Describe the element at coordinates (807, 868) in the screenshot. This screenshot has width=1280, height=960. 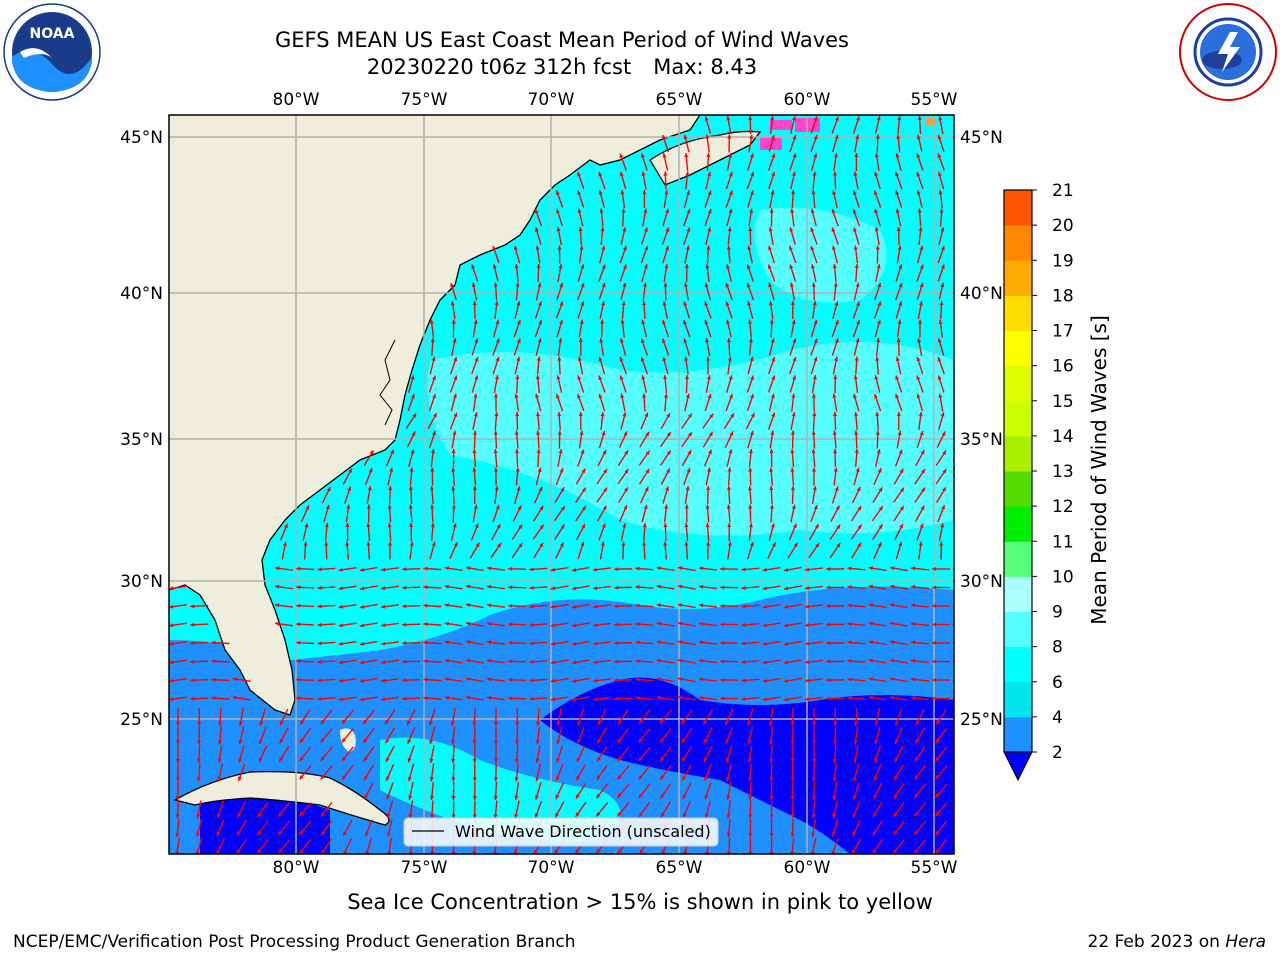
I see `lon-label-bottom: 60°W` at that location.